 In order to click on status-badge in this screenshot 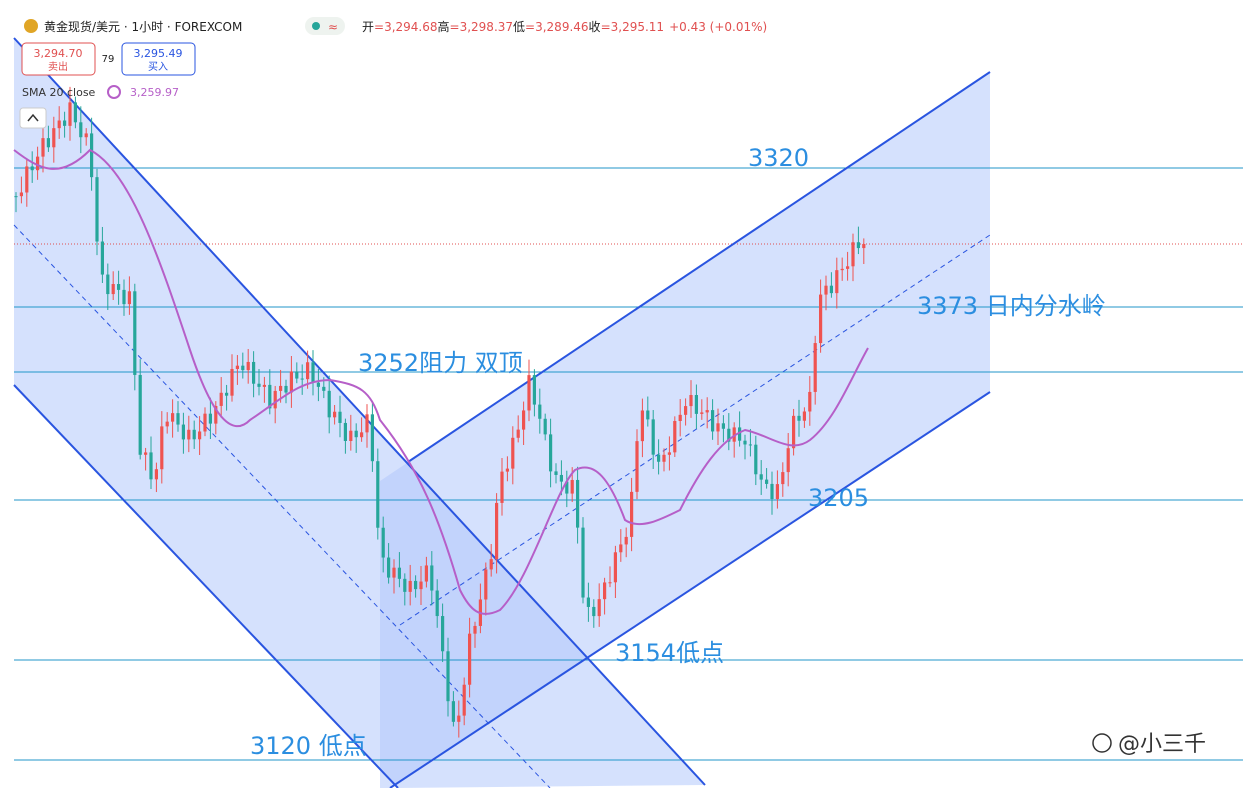, I will do `click(325, 26)`.